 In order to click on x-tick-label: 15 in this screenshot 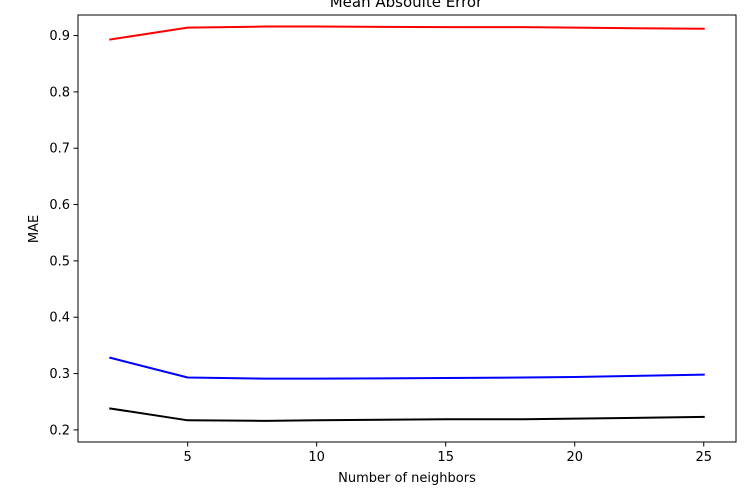, I will do `click(445, 457)`.